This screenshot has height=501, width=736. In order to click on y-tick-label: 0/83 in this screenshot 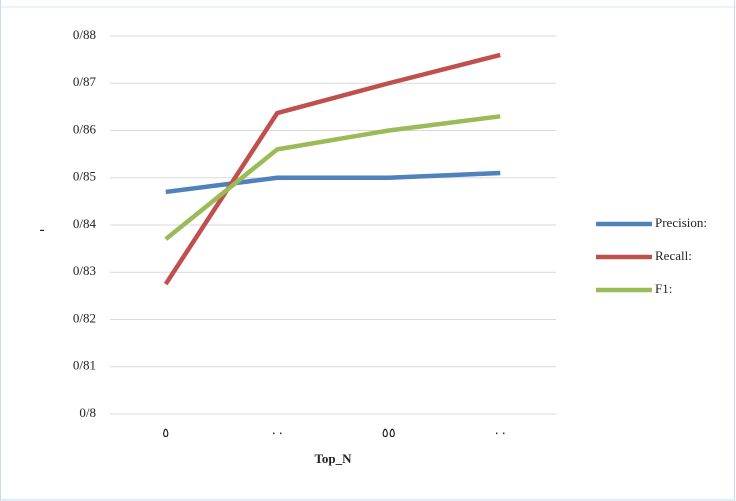, I will do `click(84, 270)`.